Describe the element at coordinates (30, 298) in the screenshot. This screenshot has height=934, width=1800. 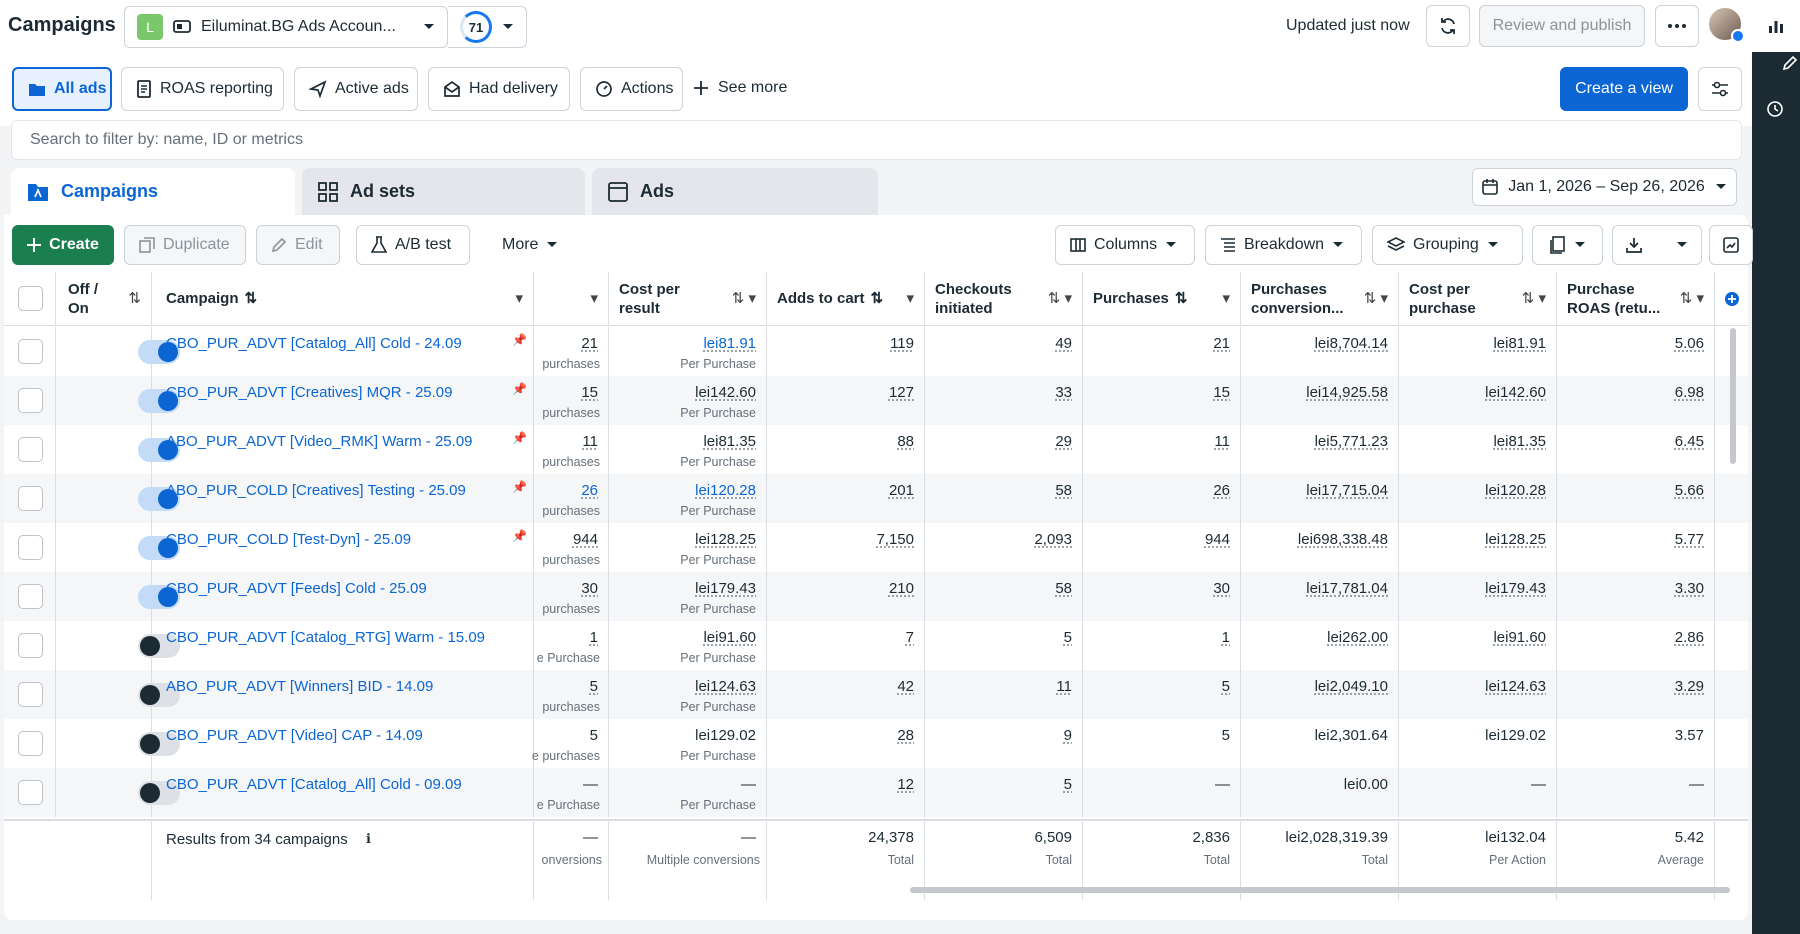
I see `select-all-checkbox` at that location.